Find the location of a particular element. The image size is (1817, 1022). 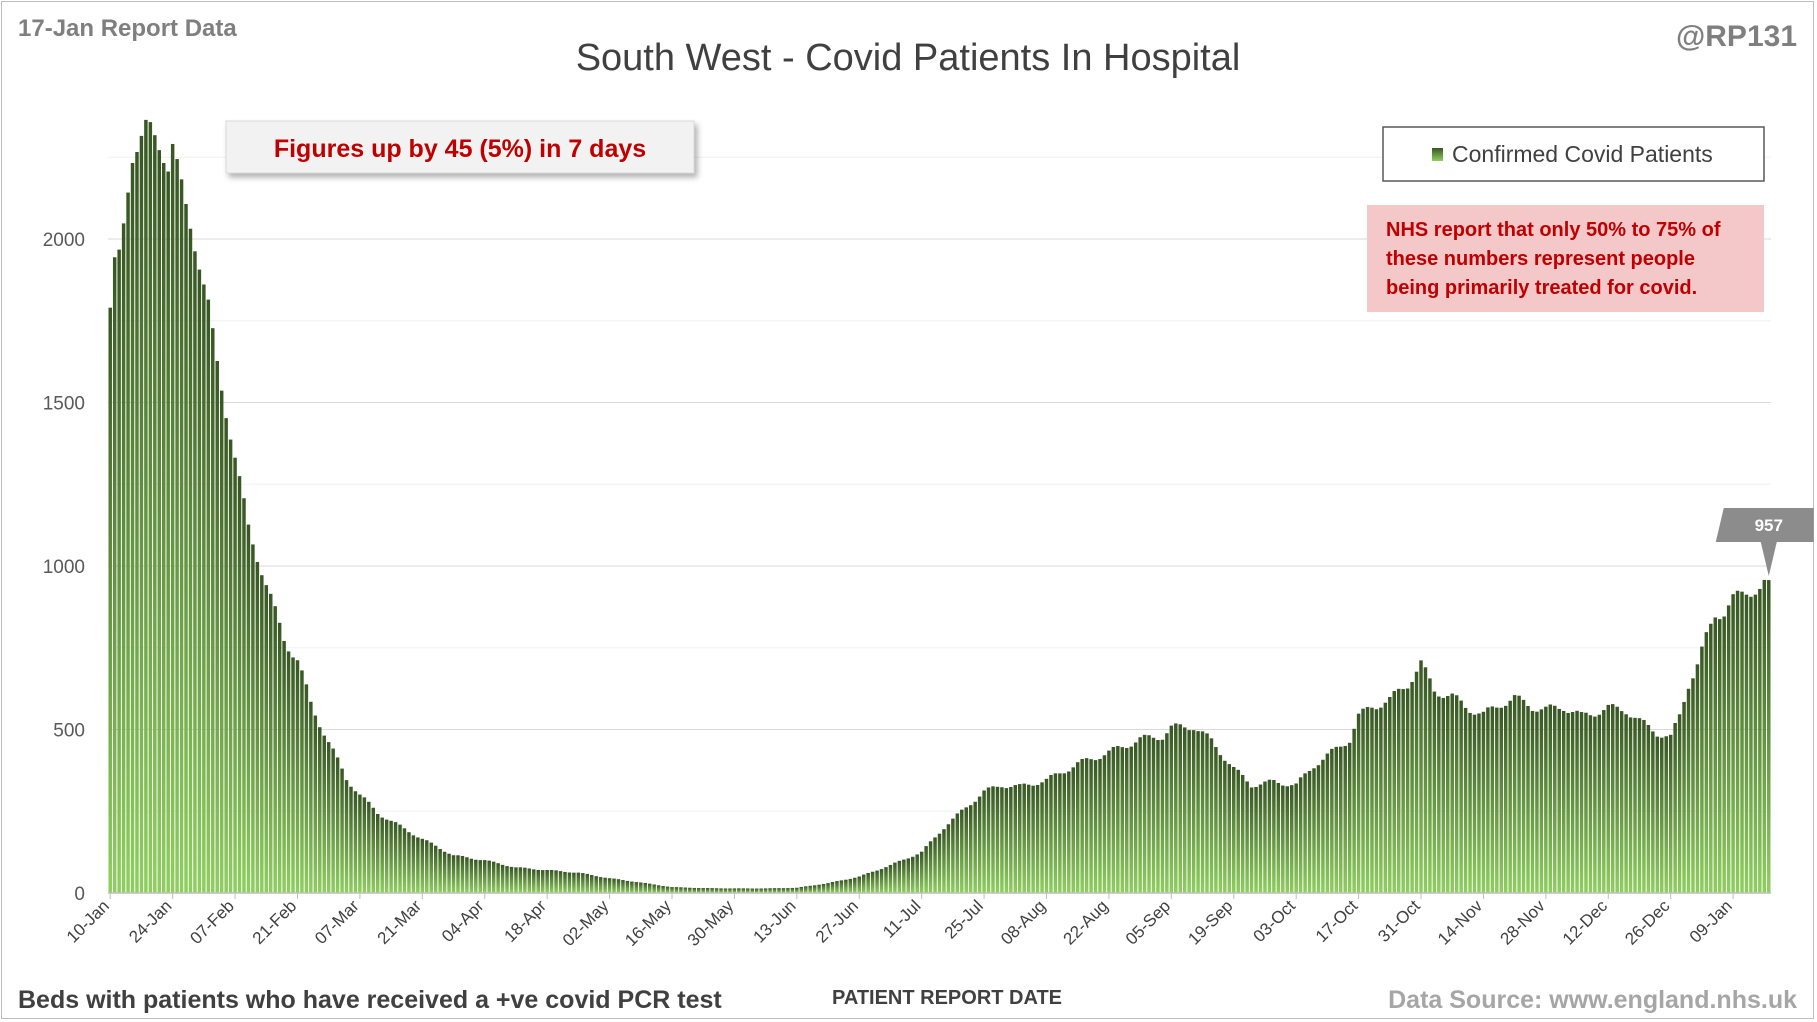

y-tick-label: 1000 is located at coordinates (64, 567).